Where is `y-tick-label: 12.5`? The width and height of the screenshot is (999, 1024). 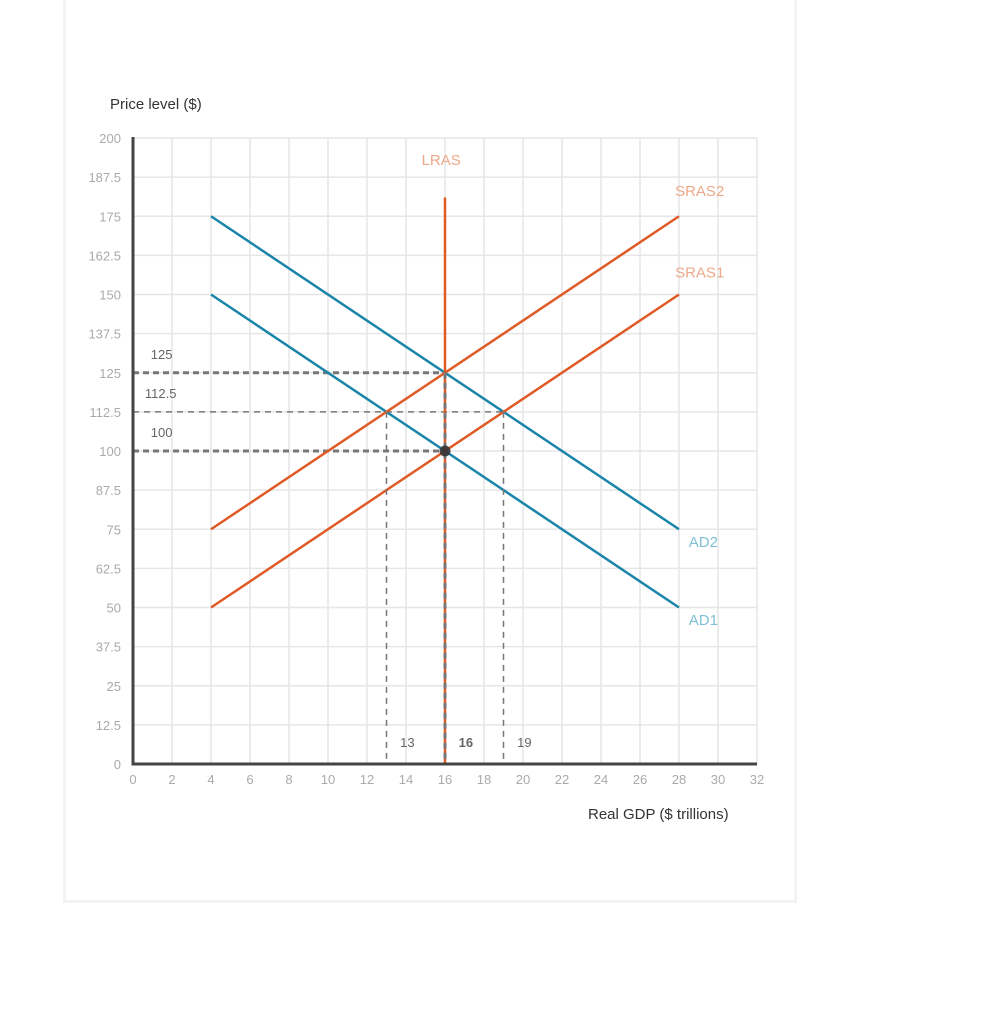
y-tick-label: 12.5 is located at coordinates (108, 725).